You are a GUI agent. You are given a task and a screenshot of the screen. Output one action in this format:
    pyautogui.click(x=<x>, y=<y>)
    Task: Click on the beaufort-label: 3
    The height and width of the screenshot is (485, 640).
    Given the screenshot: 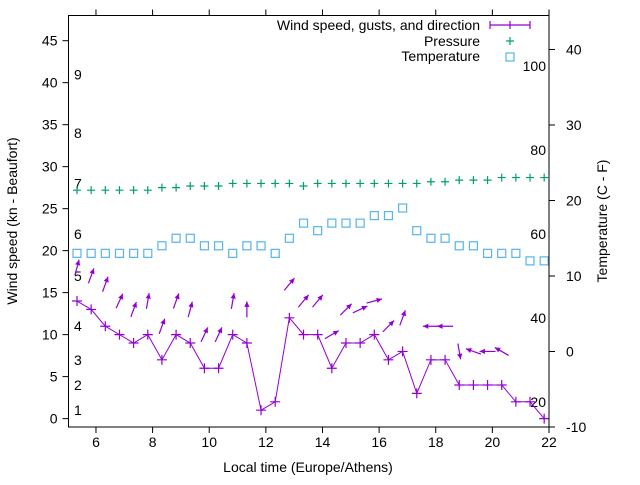 What is the action you would take?
    pyautogui.click(x=78, y=360)
    